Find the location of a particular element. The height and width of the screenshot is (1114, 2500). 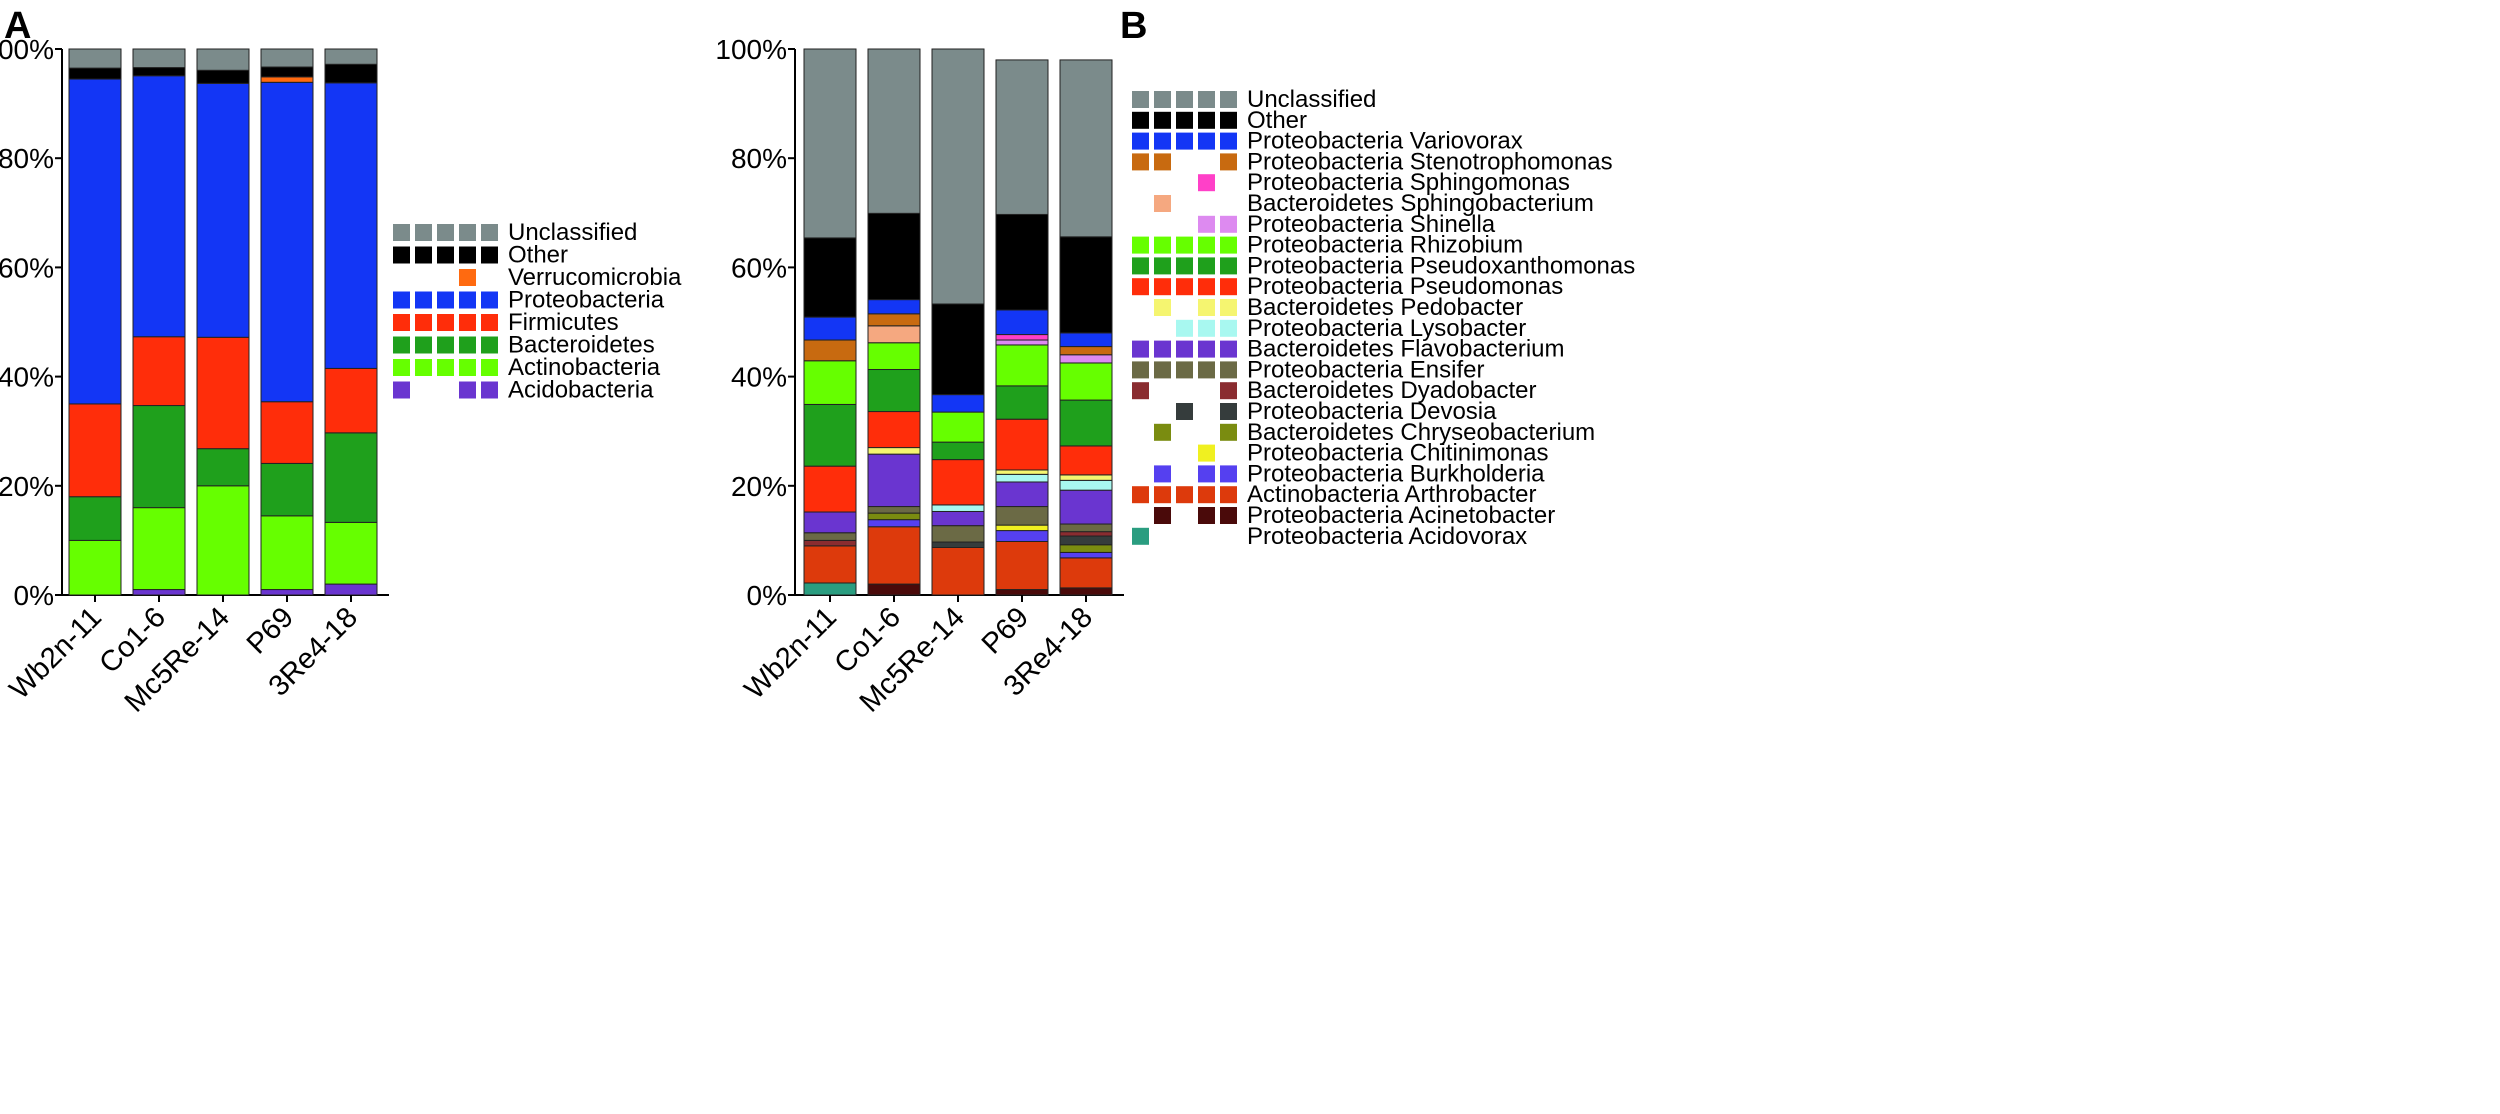

panel-a-bar-wb2n-11-other is located at coordinates (95, 73).